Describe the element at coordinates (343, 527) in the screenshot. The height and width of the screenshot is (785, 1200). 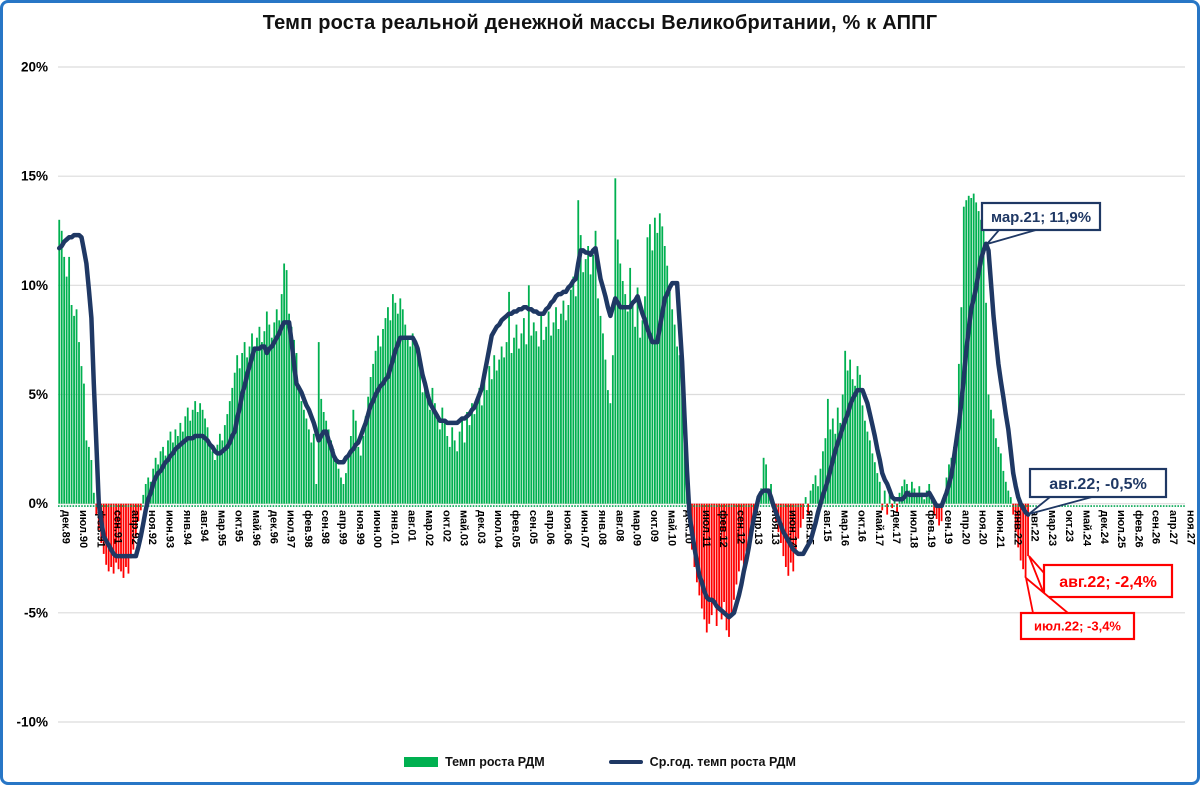
I see `x-tick-label: апр.99` at that location.